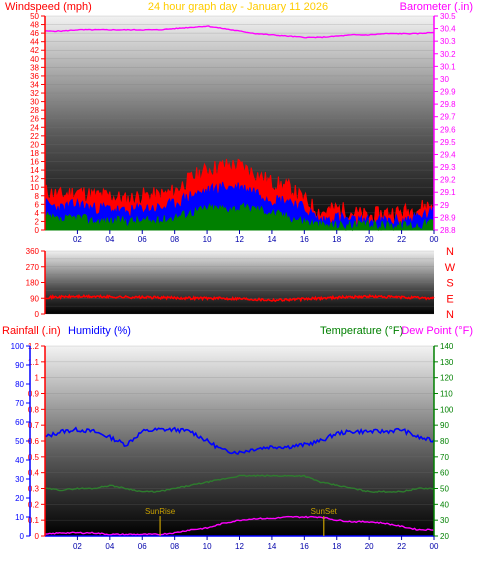 The width and height of the screenshot is (477, 562). What do you see at coordinates (448, 180) in the screenshot?
I see `barometer-tick-label: 29.2` at bounding box center [448, 180].